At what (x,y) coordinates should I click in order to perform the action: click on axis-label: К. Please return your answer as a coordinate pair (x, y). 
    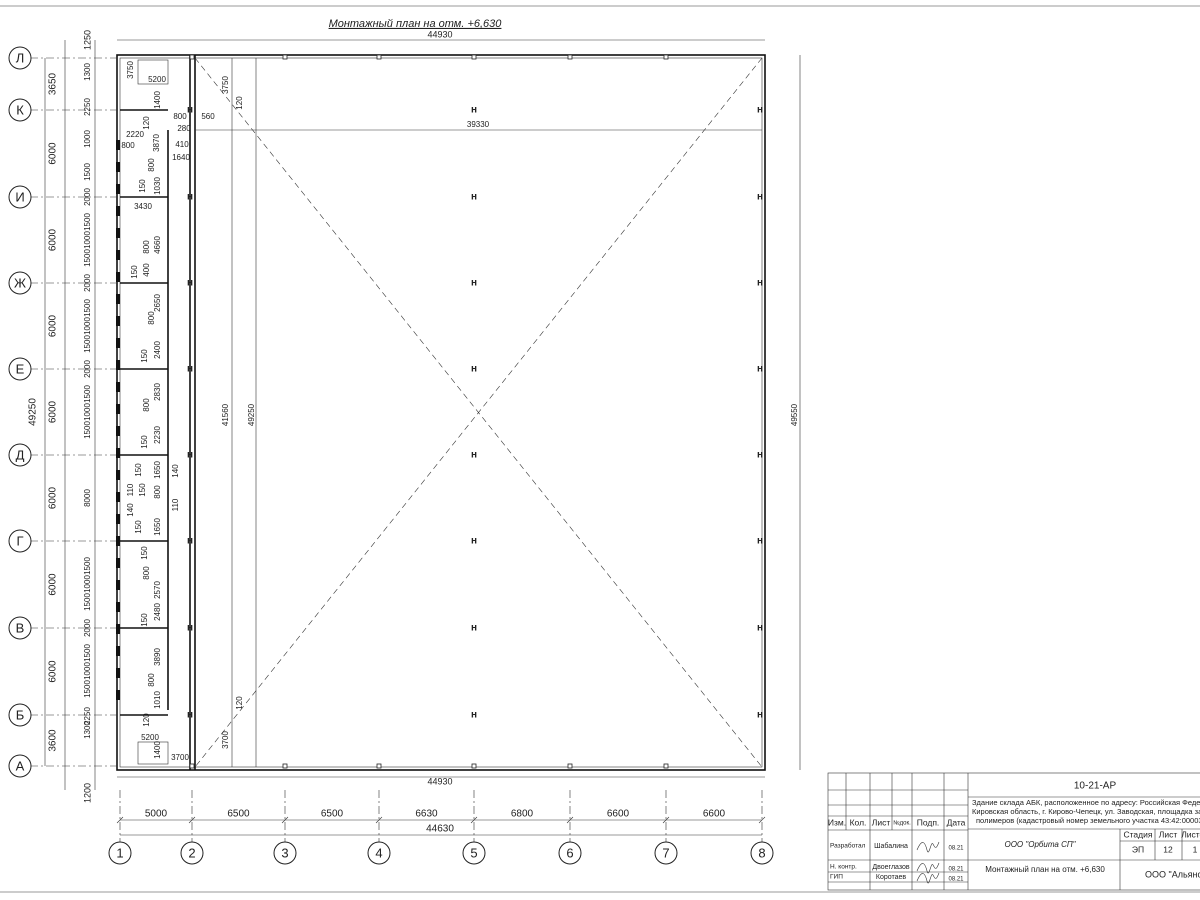
    Looking at the image, I should click on (20, 109).